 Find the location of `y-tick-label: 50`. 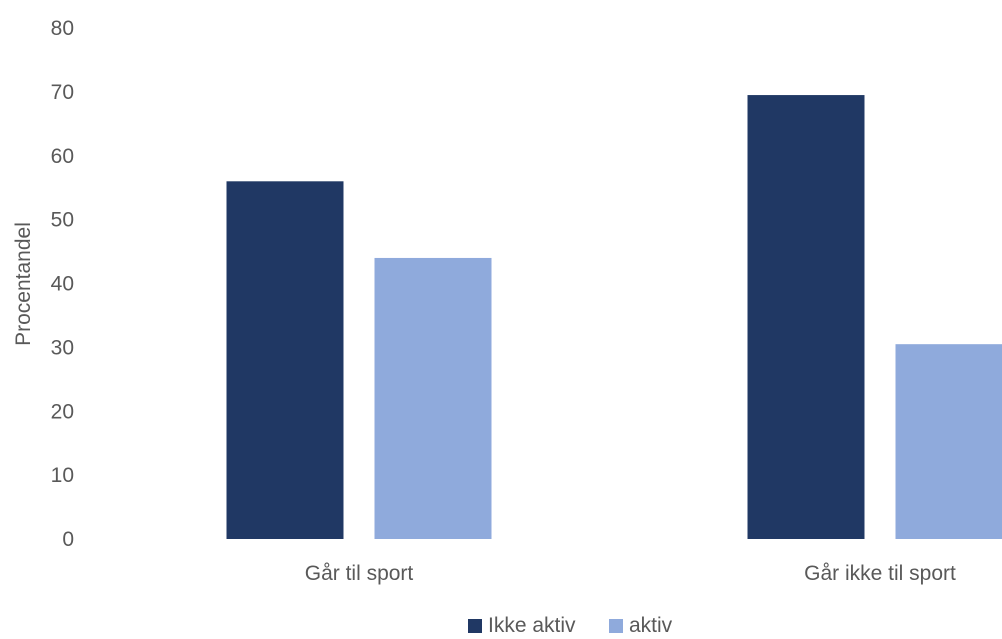

y-tick-label: 50 is located at coordinates (62, 220).